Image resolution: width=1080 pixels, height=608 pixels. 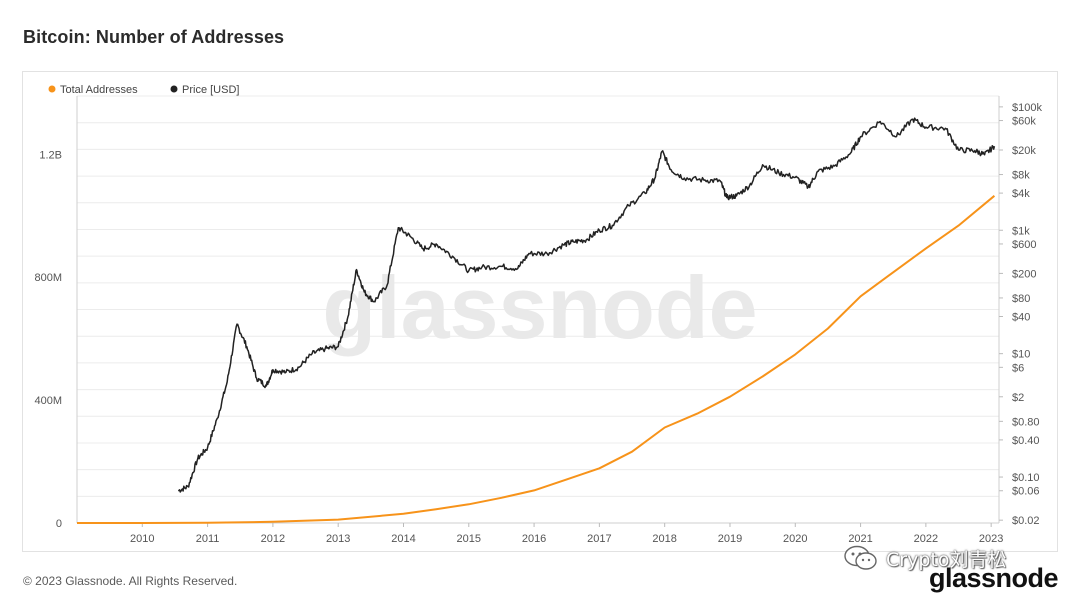 I want to click on left-axis: 0 400M 800M 1.2B, so click(x=48, y=339).